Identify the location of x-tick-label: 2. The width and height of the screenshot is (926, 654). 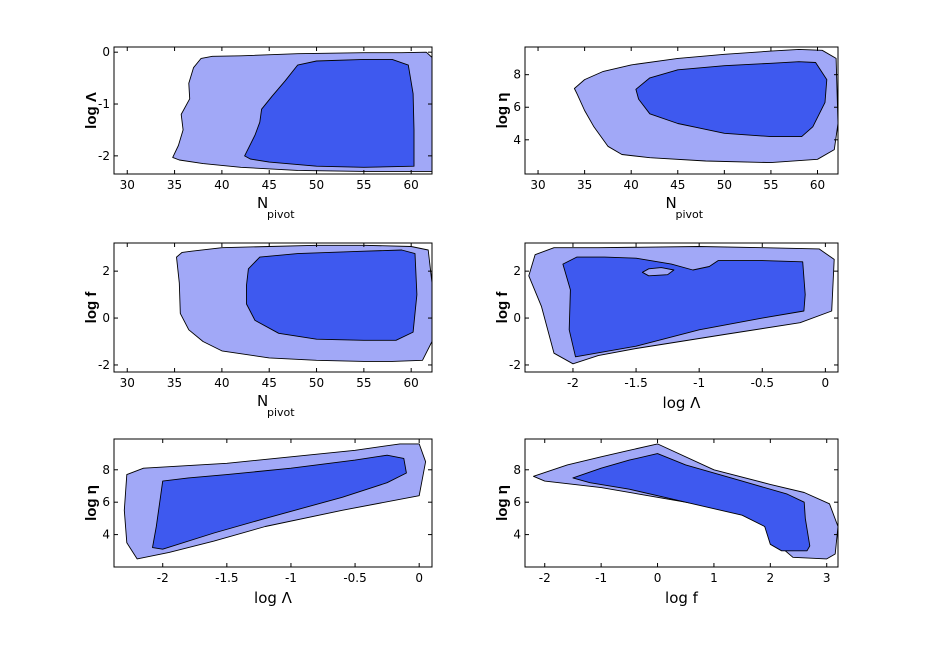
(771, 578).